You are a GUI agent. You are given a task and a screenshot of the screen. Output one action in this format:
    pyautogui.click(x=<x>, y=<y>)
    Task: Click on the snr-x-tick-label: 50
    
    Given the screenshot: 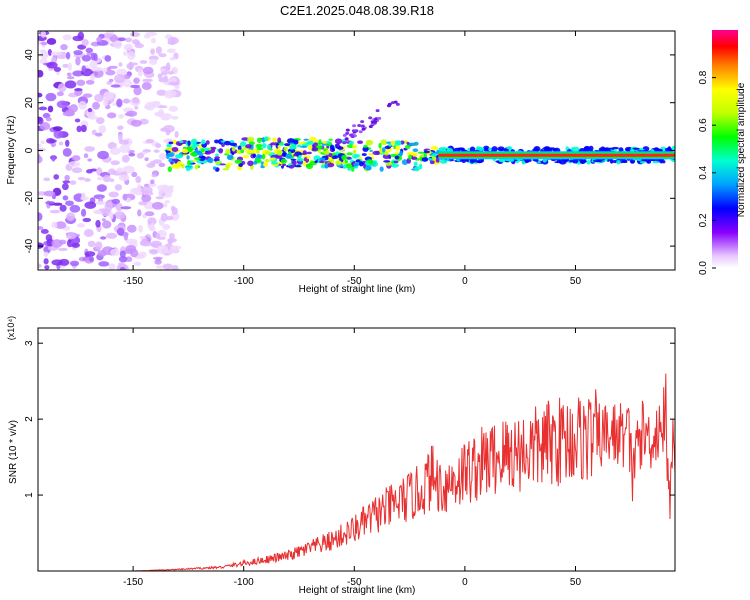 What is the action you would take?
    pyautogui.click(x=576, y=582)
    